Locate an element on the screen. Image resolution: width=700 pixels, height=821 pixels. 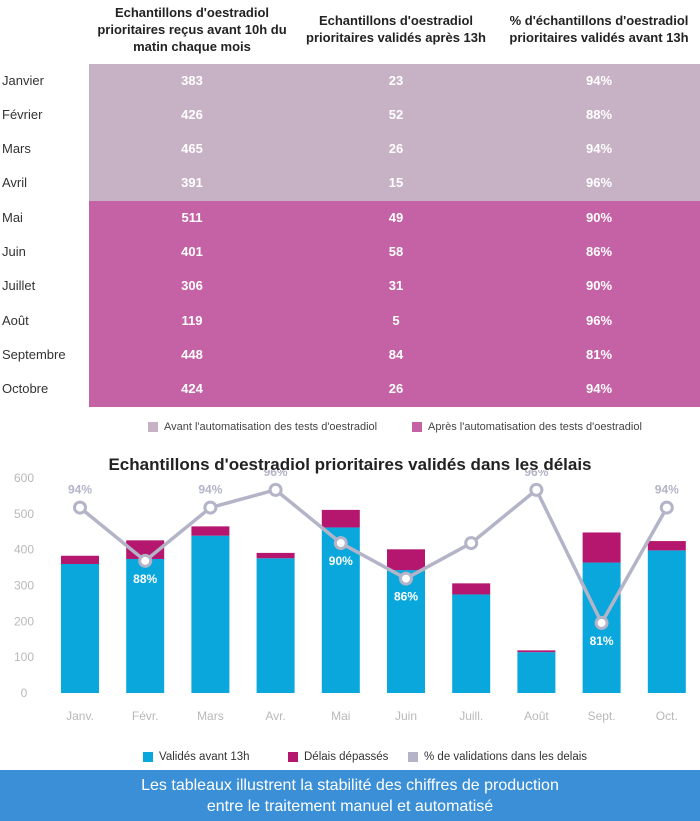
received-cell: 391 is located at coordinates (192, 182).